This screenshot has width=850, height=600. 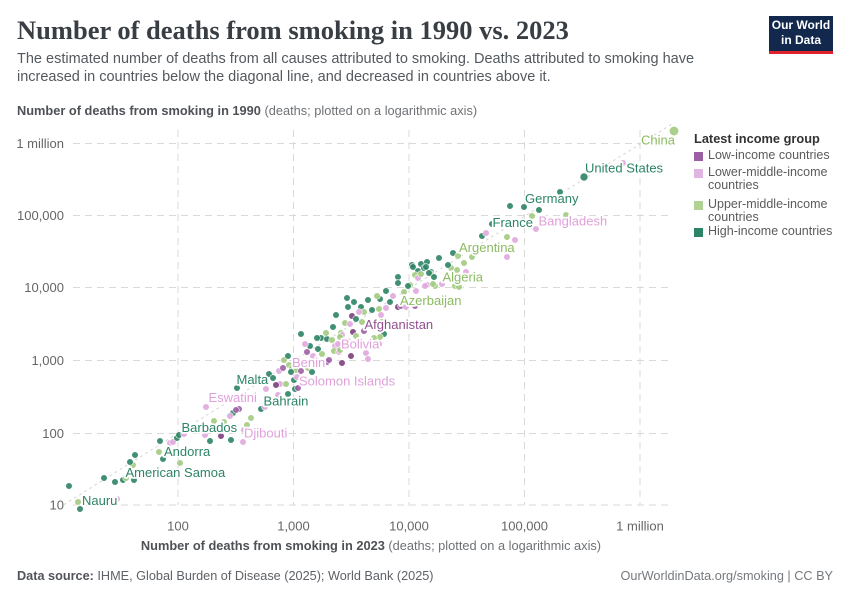 What do you see at coordinates (573, 221) in the screenshot?
I see `svg-text: Bangladesh` at bounding box center [573, 221].